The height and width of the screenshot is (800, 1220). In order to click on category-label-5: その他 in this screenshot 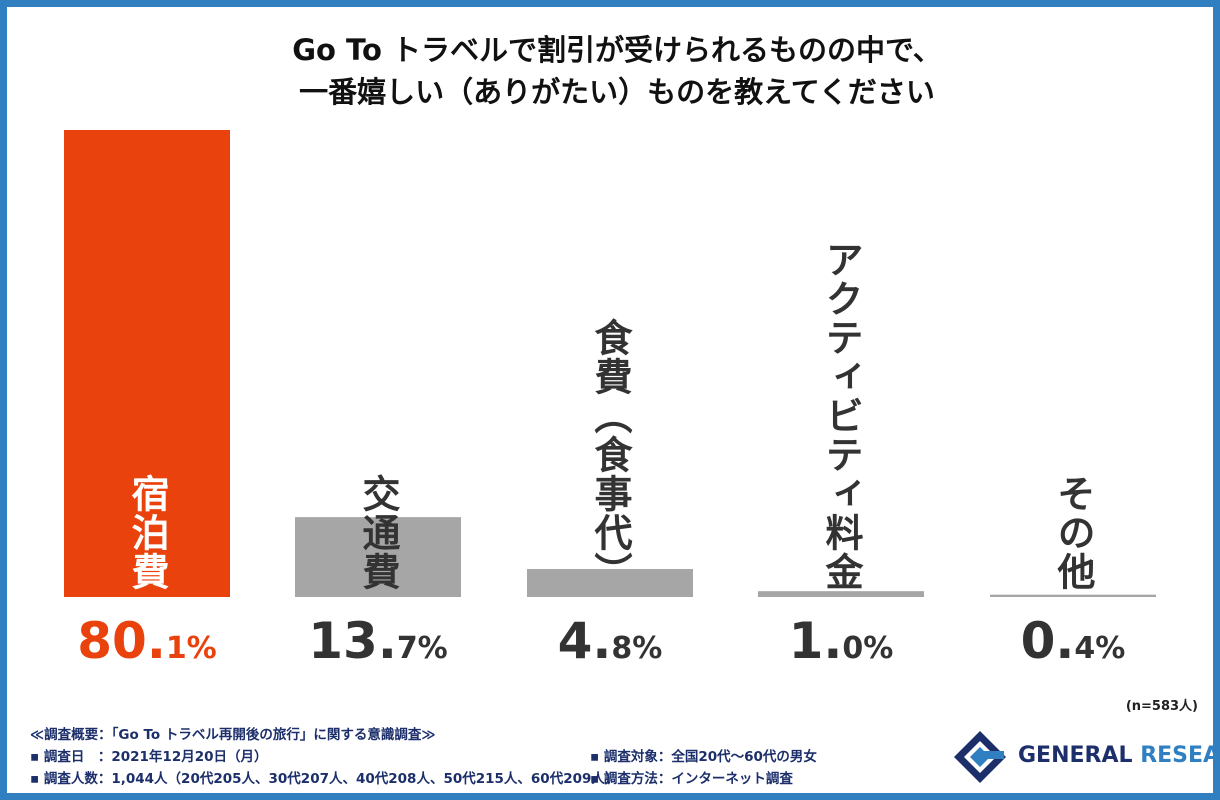, I will do `click(1073, 532)`.